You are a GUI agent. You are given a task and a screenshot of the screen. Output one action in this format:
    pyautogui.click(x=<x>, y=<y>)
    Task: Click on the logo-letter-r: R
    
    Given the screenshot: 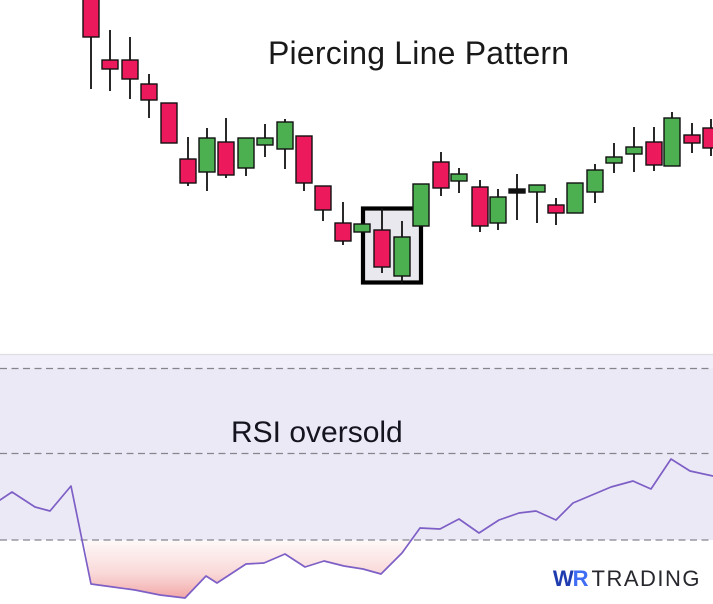 What is the action you would take?
    pyautogui.click(x=580, y=578)
    